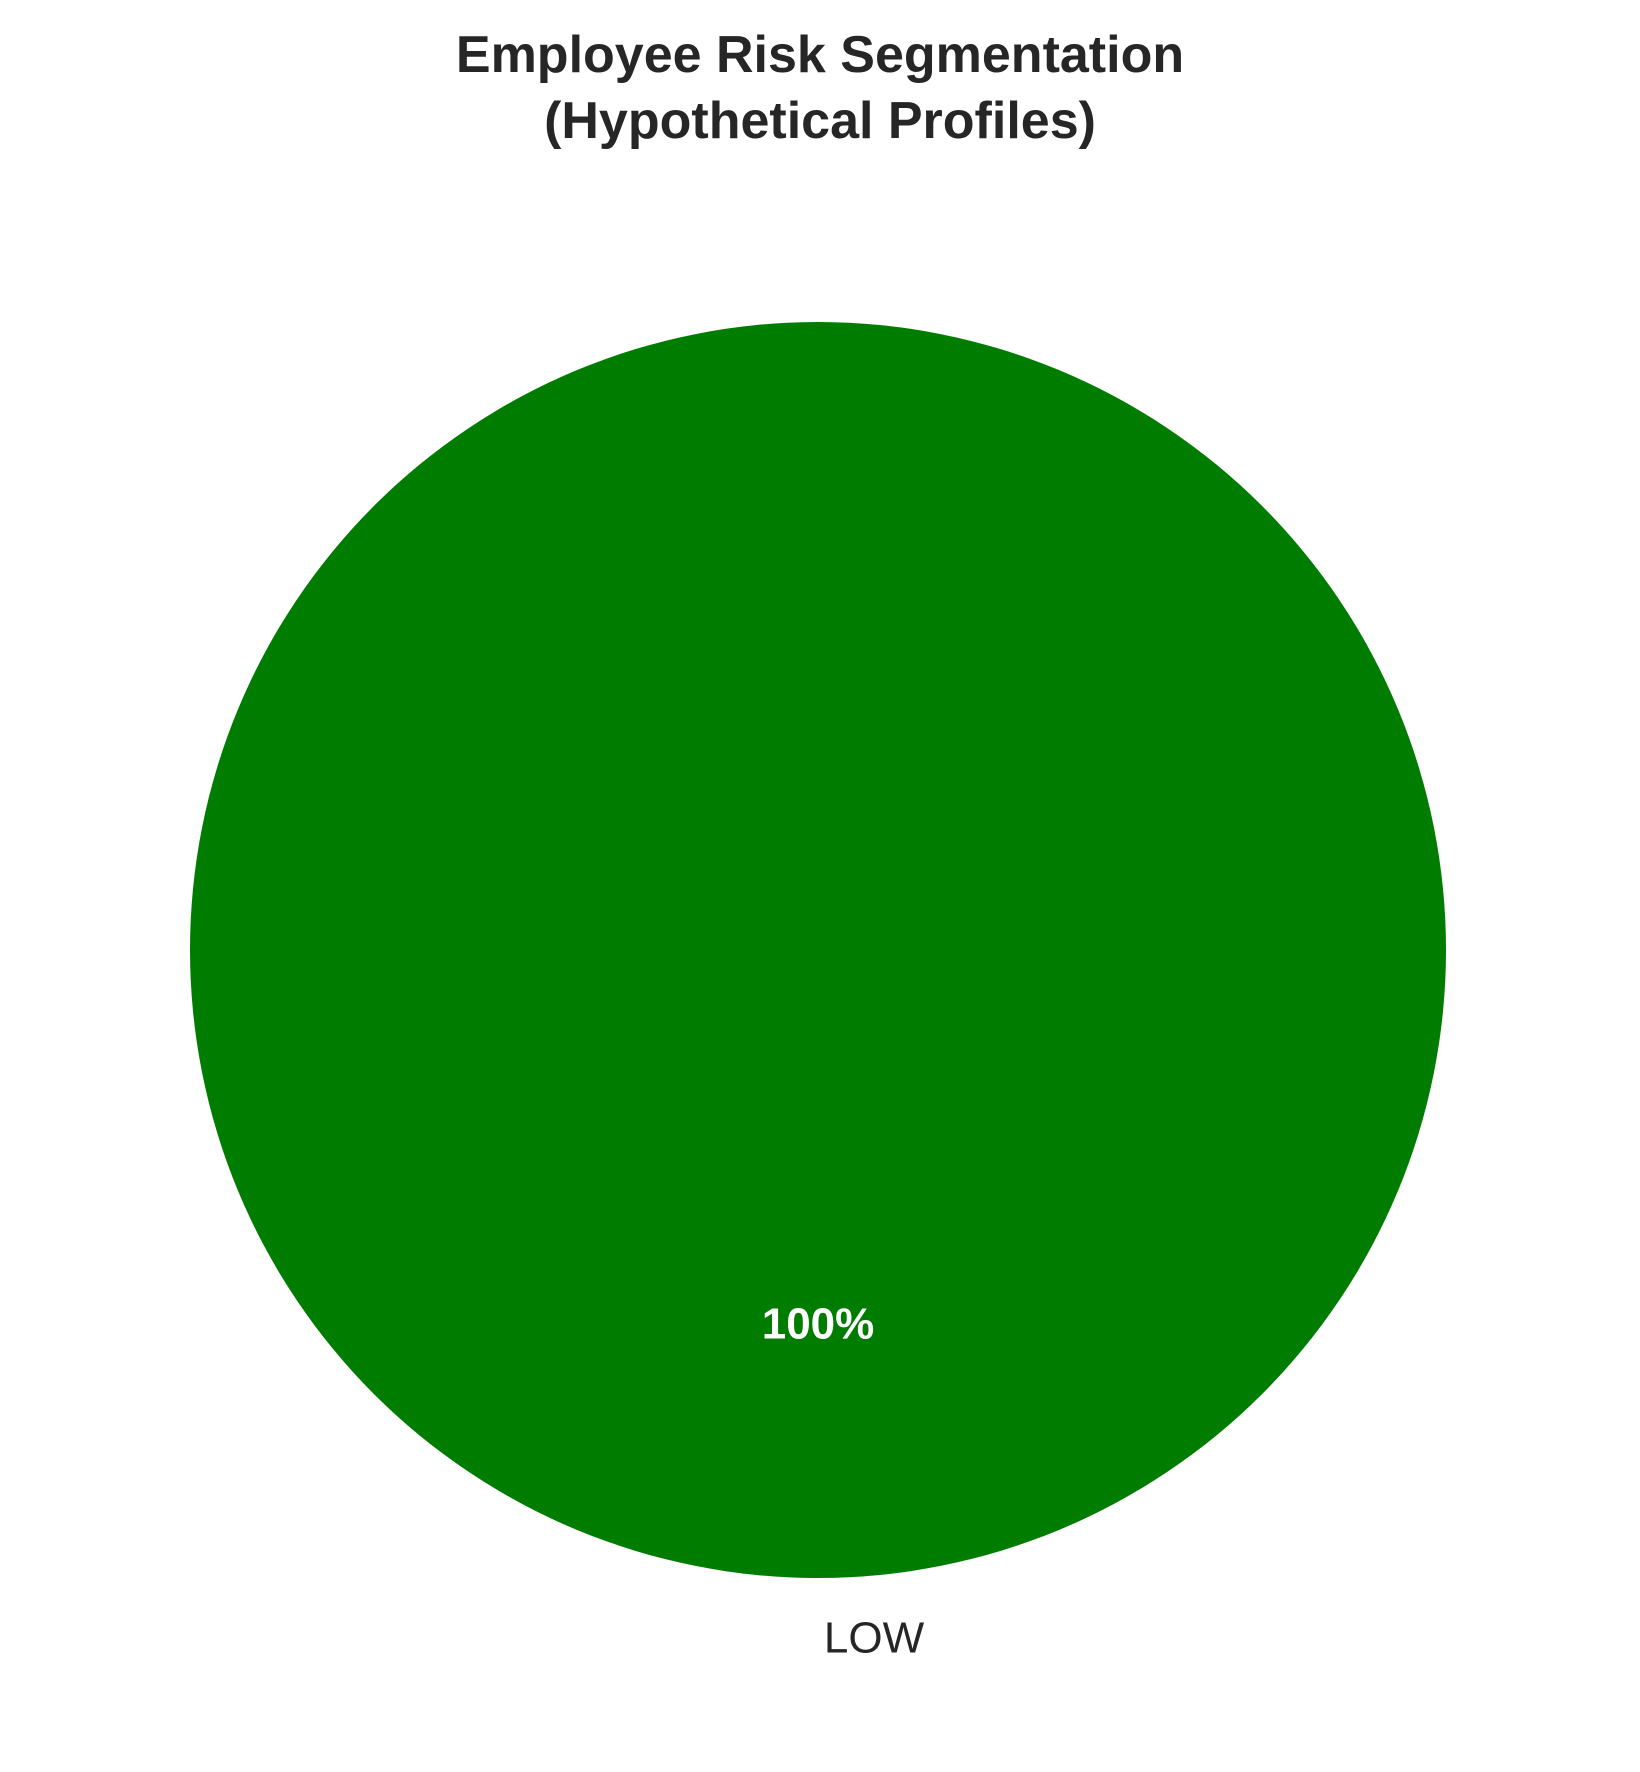  I want to click on chart-title-line-1: Employee Risk Segmentation, so click(820, 55).